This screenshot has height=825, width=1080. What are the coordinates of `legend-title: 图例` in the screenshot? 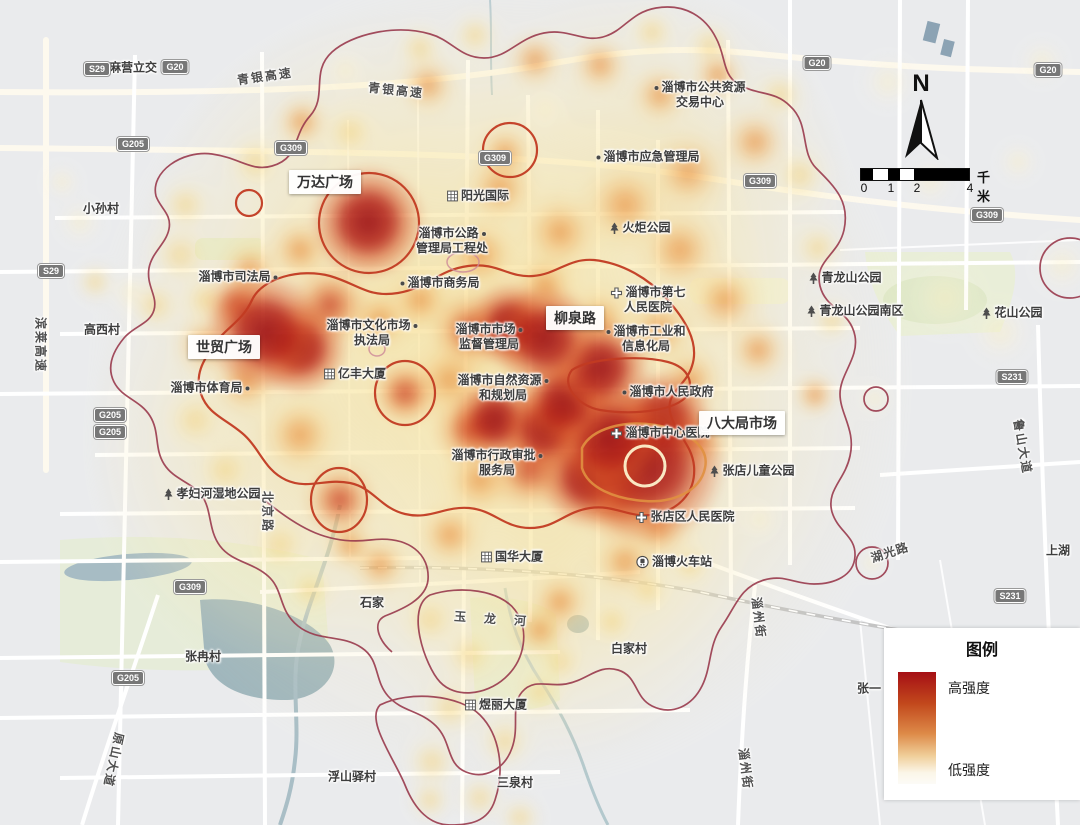 It's located at (981, 650).